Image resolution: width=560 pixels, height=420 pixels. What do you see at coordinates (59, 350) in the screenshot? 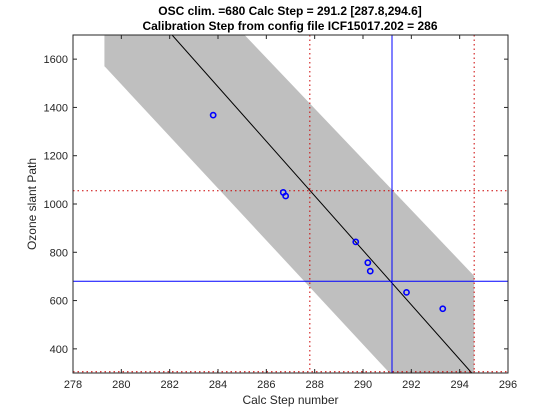
I see `y-tick-label: 400` at bounding box center [59, 350].